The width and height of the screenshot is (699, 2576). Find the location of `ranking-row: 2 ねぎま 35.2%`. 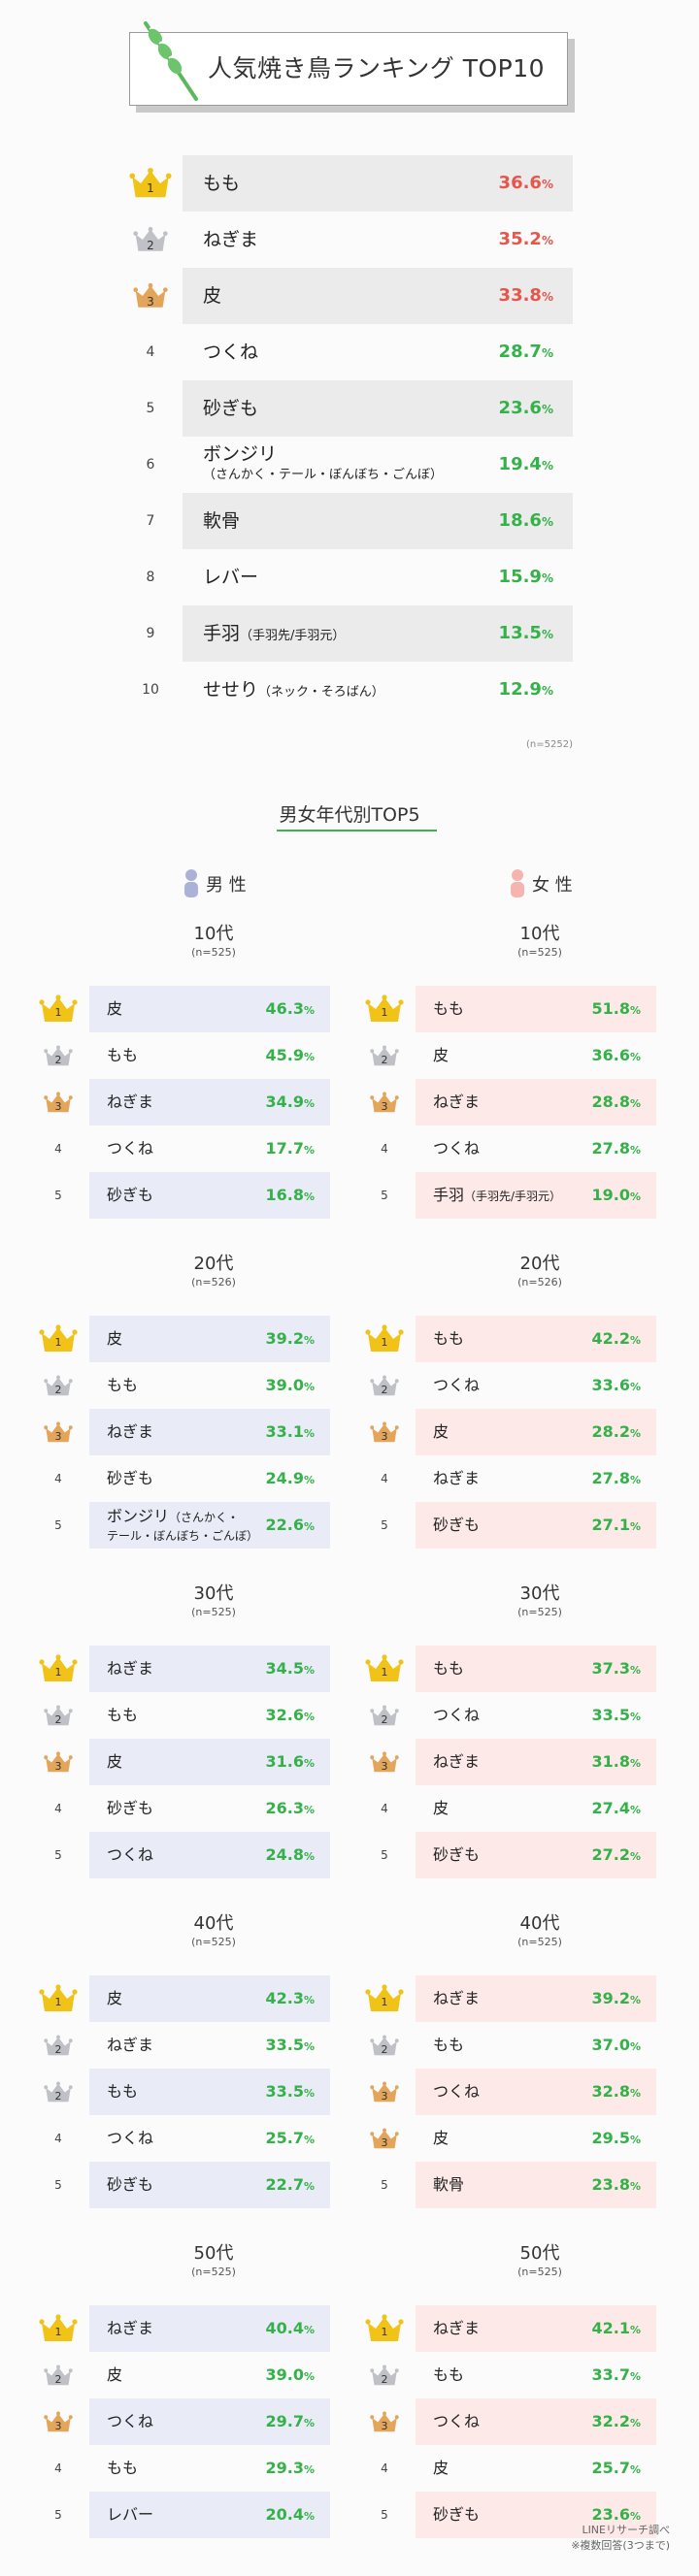

ranking-row: 2 ねぎま 35.2% is located at coordinates (349, 240).